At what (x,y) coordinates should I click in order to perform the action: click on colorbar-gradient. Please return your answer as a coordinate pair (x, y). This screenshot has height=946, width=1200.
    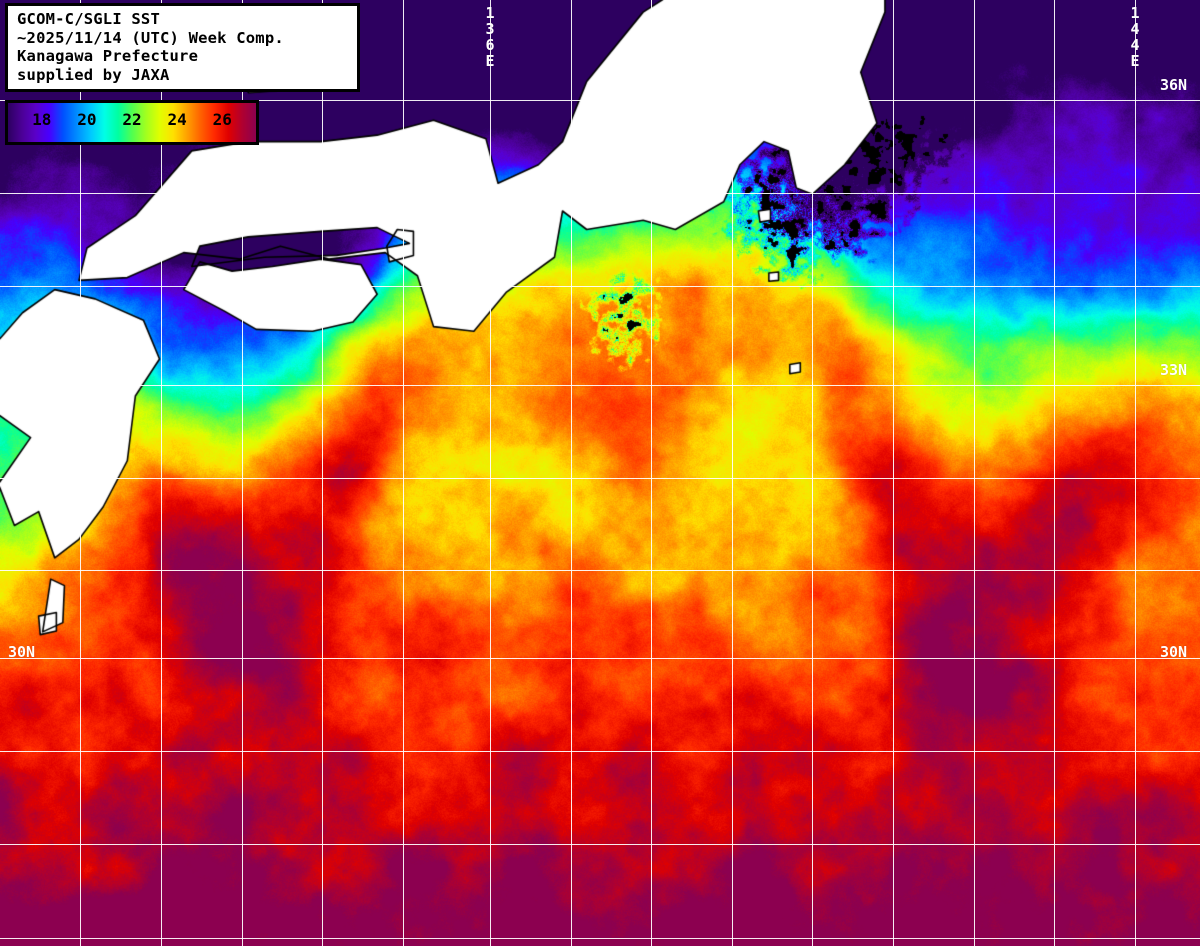
    Looking at the image, I should click on (132, 122).